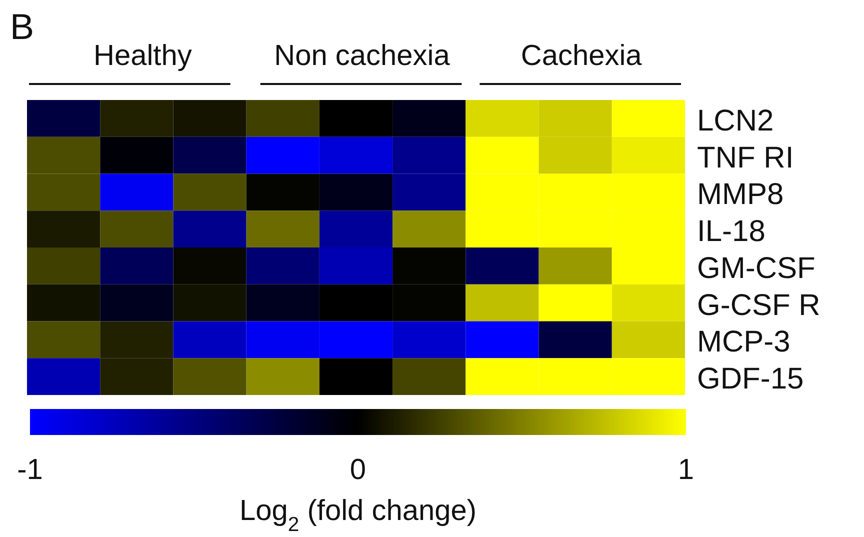  I want to click on color-bar-label: -1, so click(30, 470).